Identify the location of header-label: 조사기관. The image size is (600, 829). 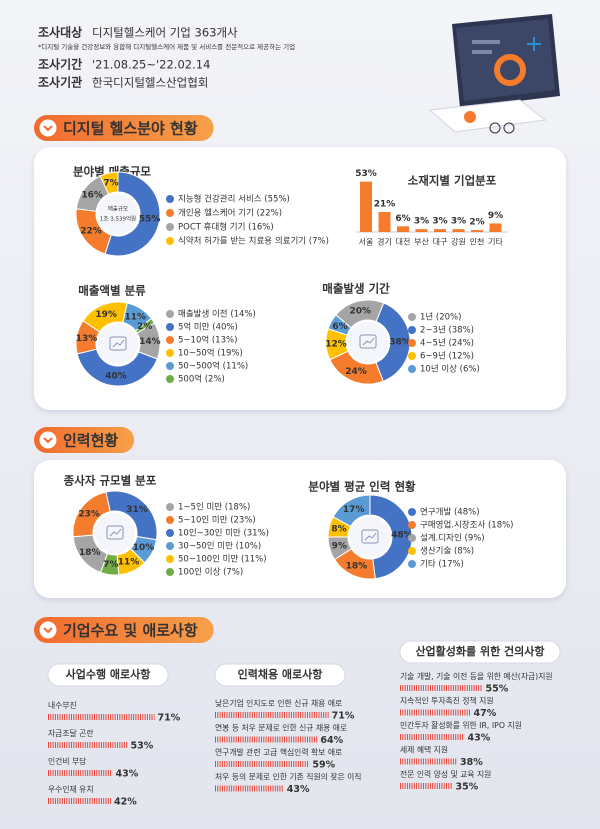
(60, 82).